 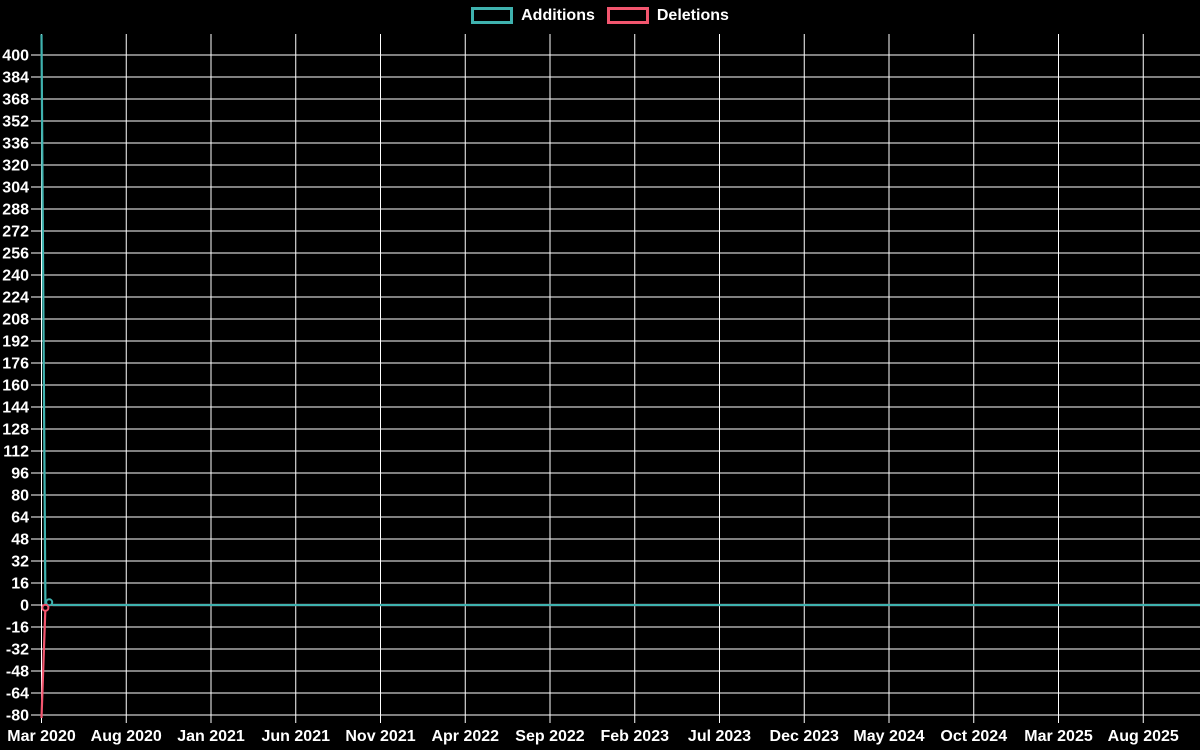 I want to click on y-tick-label: 80, so click(x=20, y=496).